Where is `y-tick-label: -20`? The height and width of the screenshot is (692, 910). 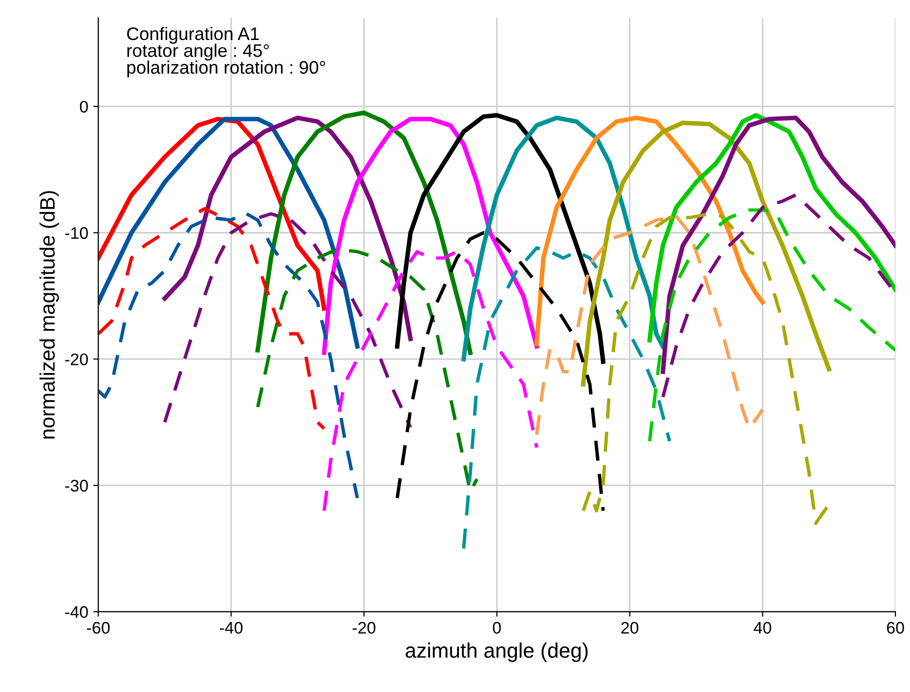
y-tick-label: -20 is located at coordinates (76, 359).